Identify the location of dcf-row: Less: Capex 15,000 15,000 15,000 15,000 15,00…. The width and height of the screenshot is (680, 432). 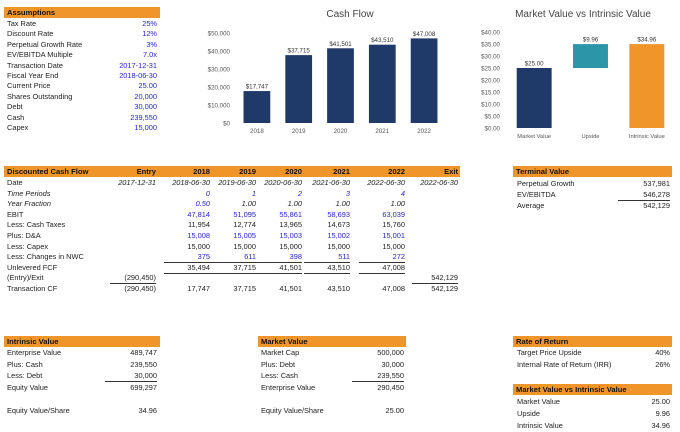
(230, 247).